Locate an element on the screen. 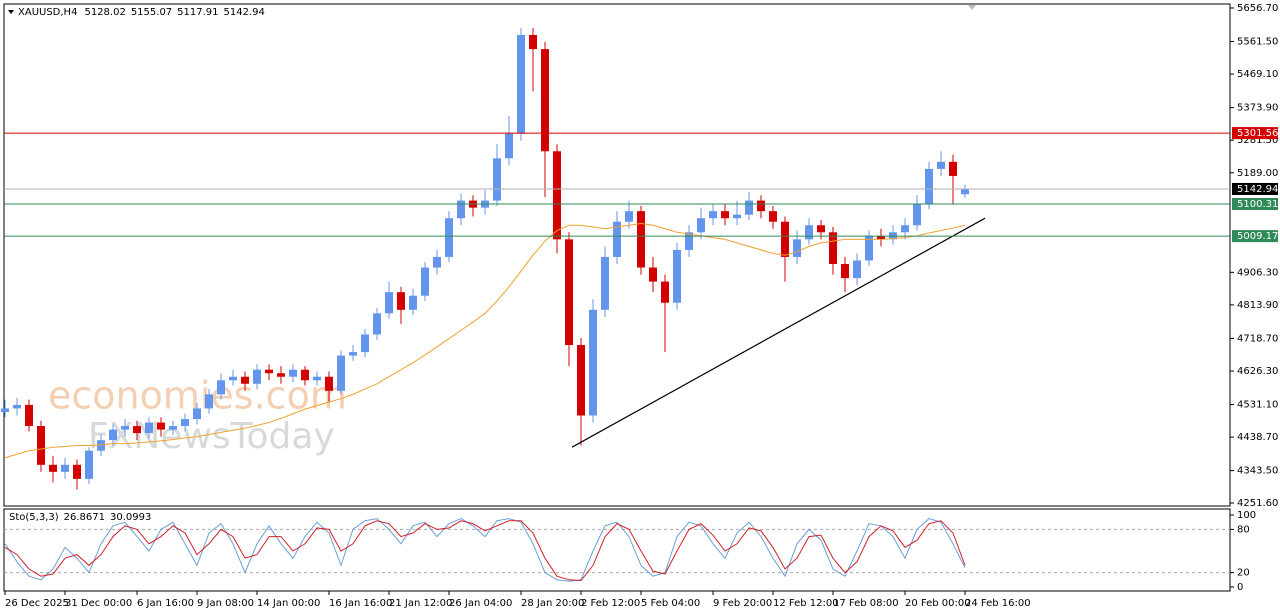 Image resolution: width=1280 pixels, height=616 pixels. x-tick-label: 9 Jan 08:00 is located at coordinates (225, 603).